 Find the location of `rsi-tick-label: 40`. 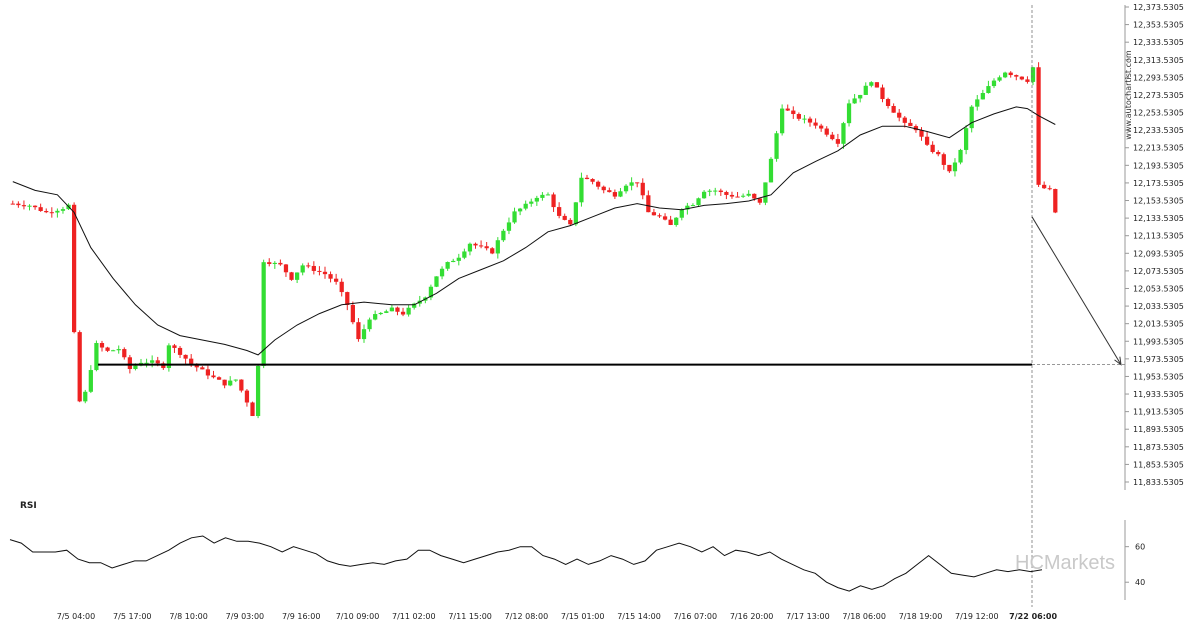

rsi-tick-label: 40 is located at coordinates (1140, 582).